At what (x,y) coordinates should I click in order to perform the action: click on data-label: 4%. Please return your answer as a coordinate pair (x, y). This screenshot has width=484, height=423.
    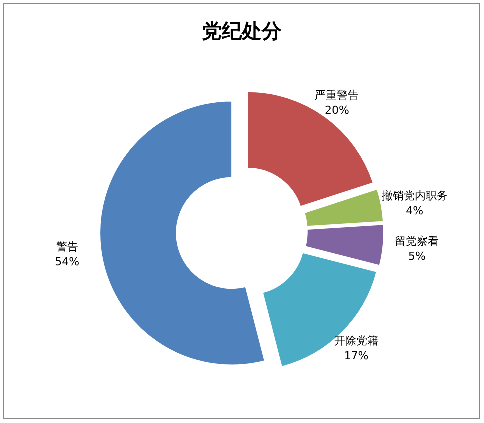
    Looking at the image, I should click on (415, 211).